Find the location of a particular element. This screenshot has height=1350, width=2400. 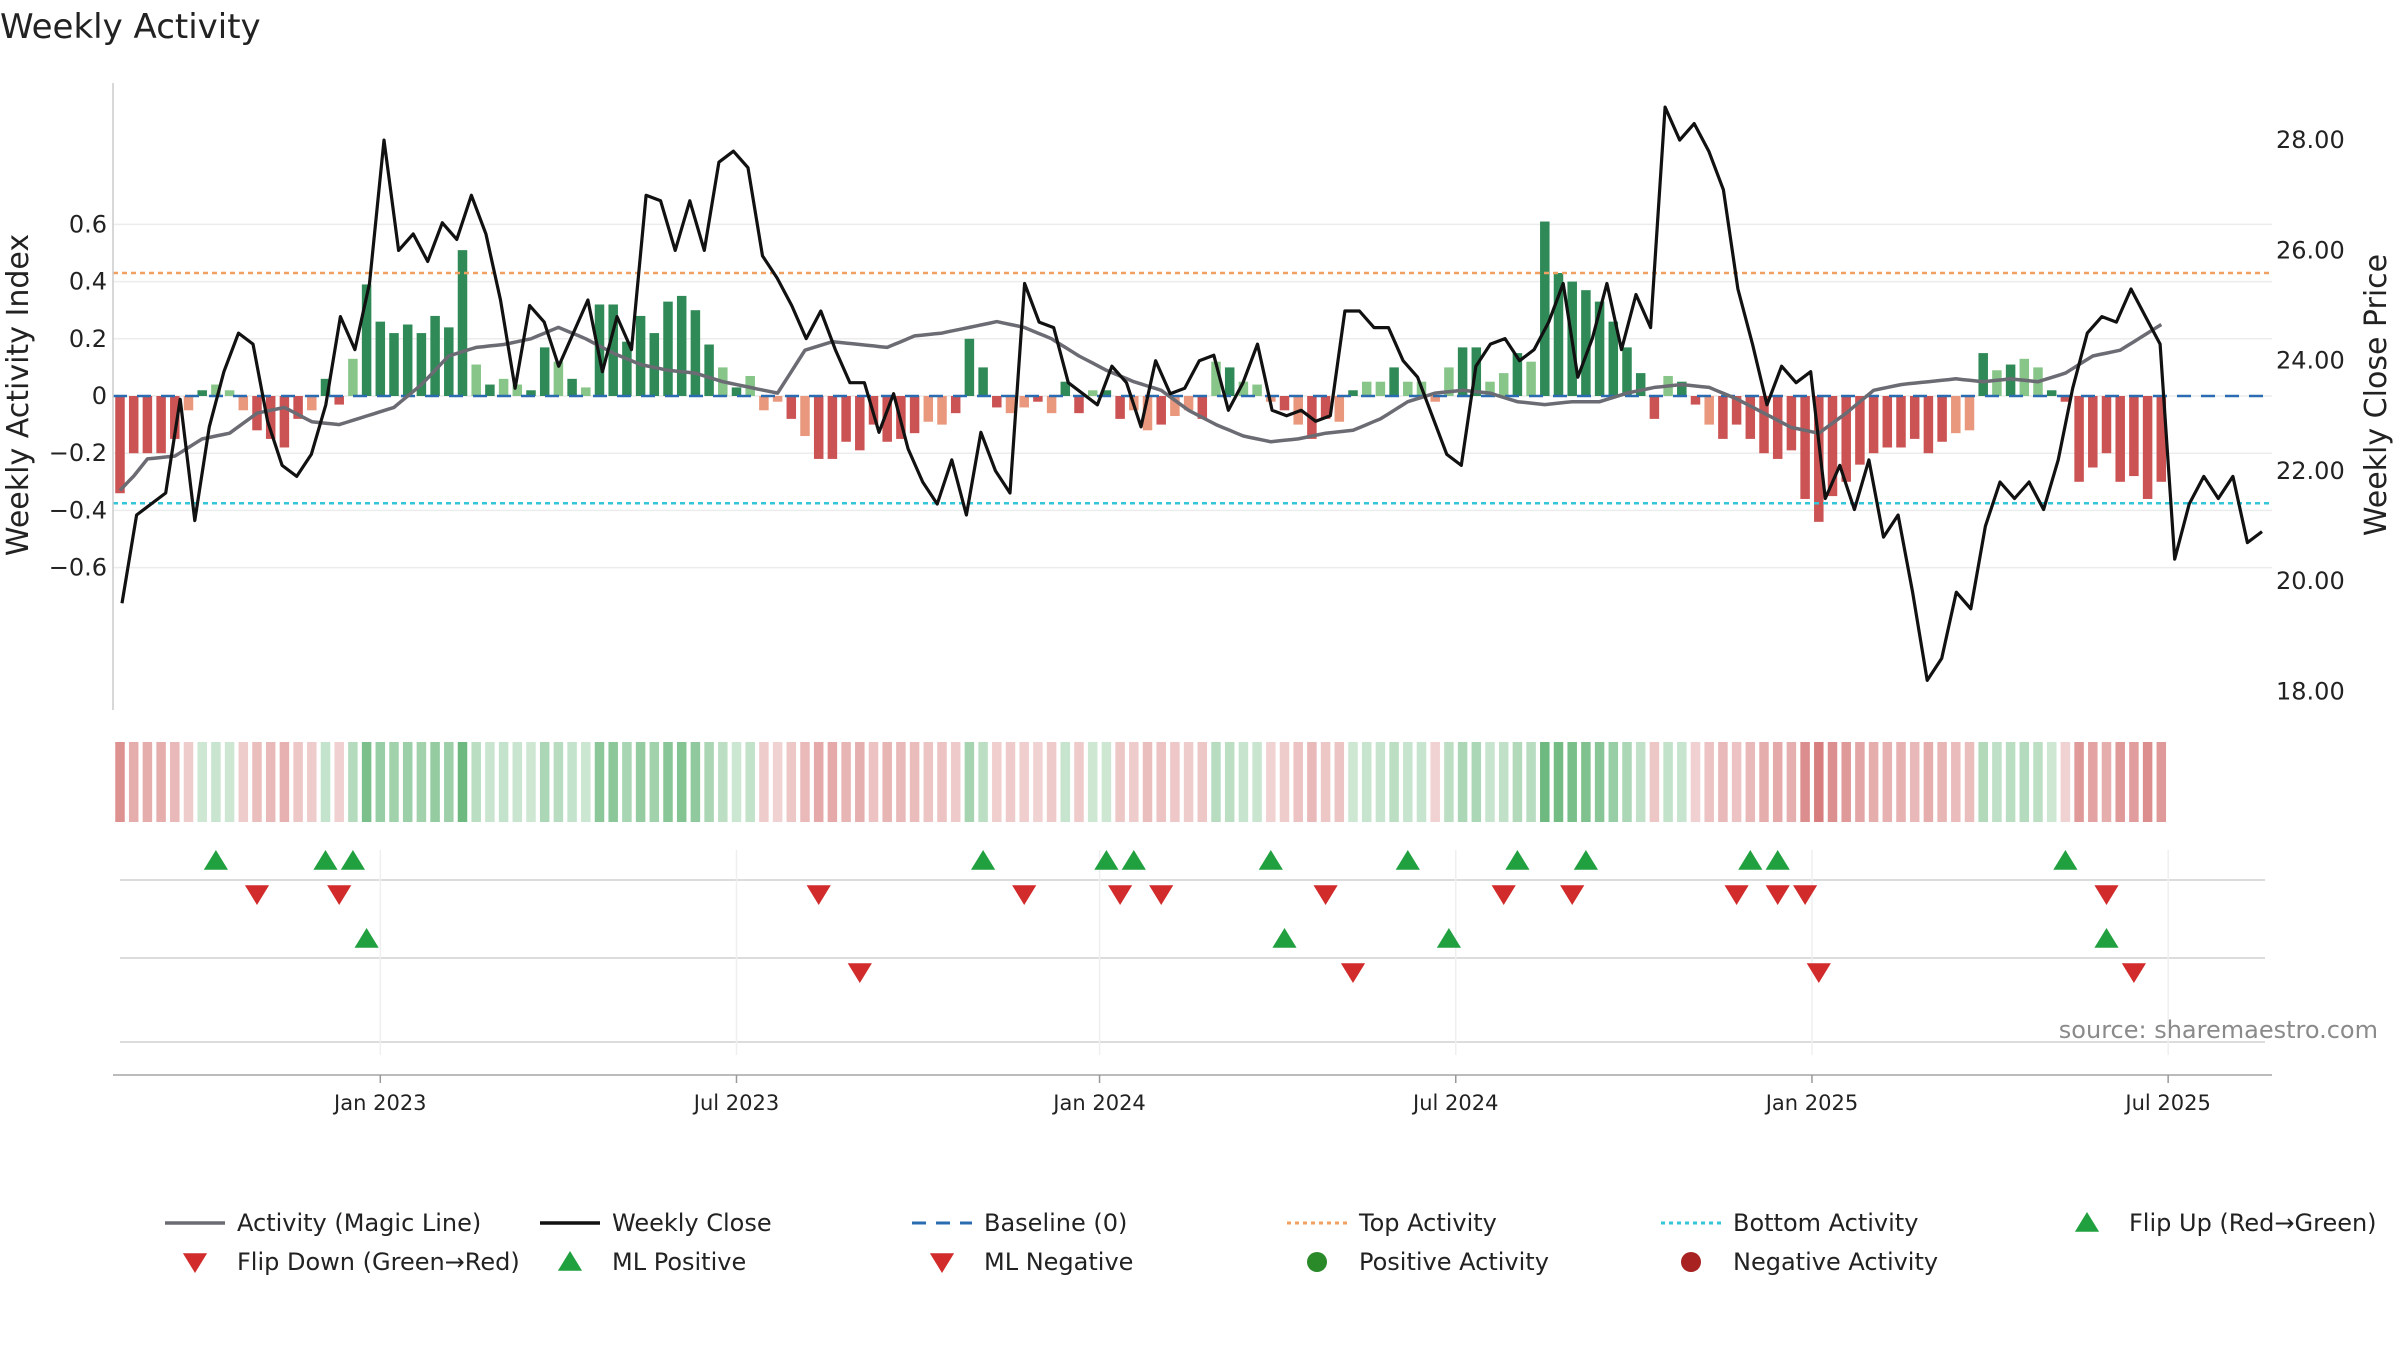

right-axis-label: Weekly Close Price is located at coordinates (2376, 395).